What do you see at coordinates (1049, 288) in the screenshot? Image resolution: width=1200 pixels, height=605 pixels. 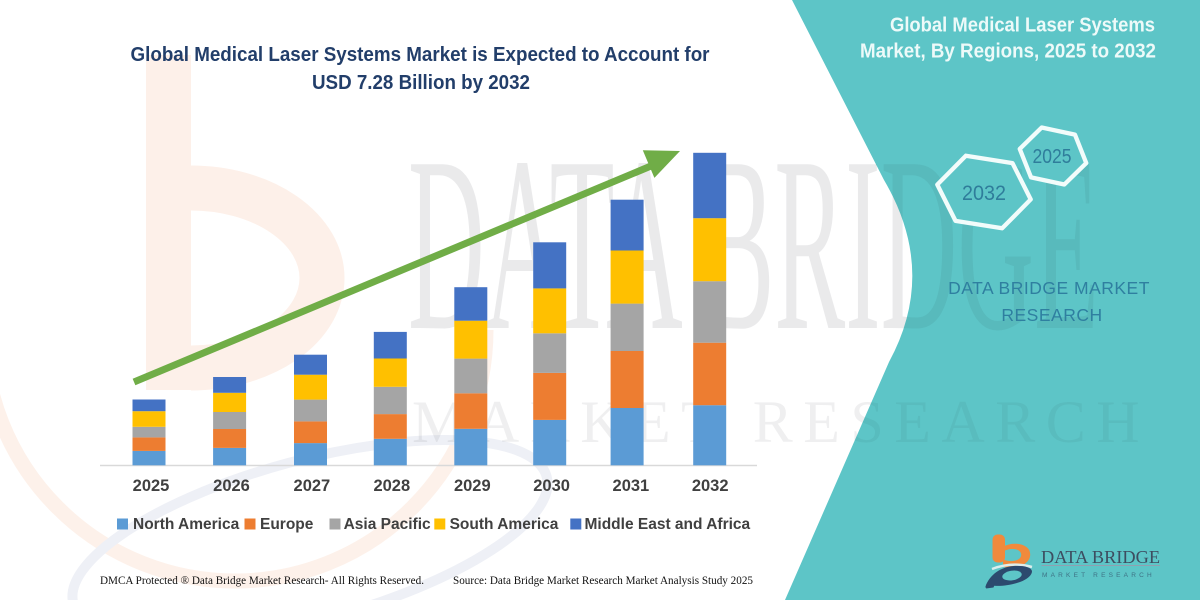 I see `svg-text: DATA BRIDGE MARKET` at bounding box center [1049, 288].